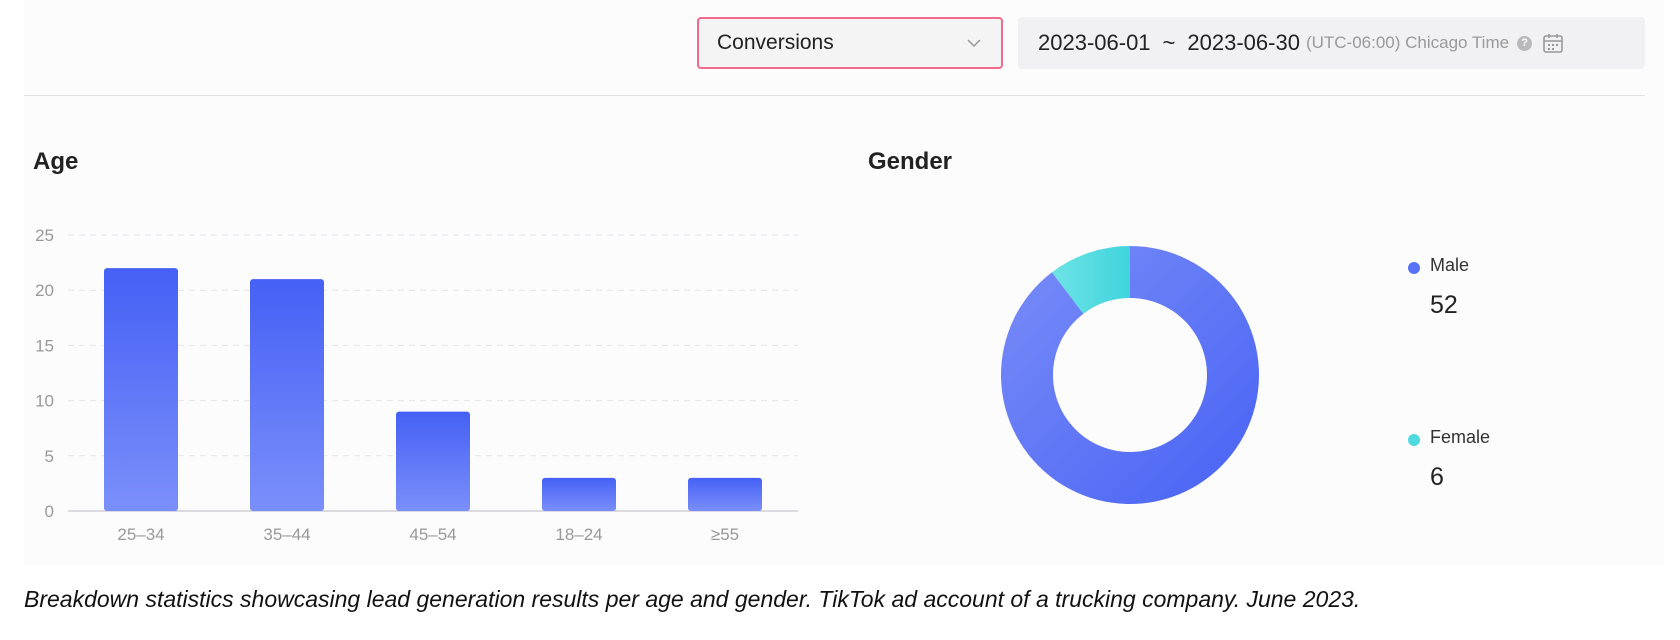 This screenshot has width=1680, height=640. Describe the element at coordinates (725, 534) in the screenshot. I see `x-tick-label: ≥55` at that location.